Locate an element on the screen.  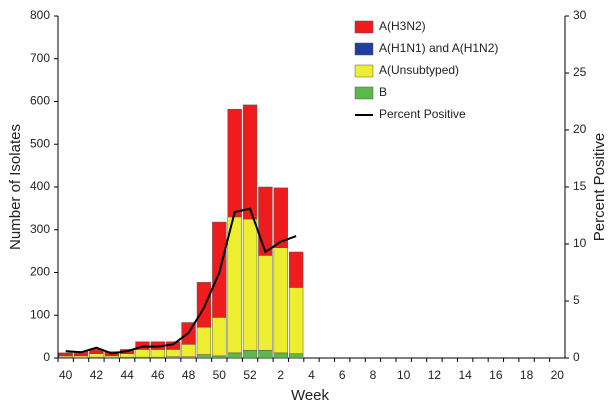
x-tick-label: 48 is located at coordinates (189, 375).